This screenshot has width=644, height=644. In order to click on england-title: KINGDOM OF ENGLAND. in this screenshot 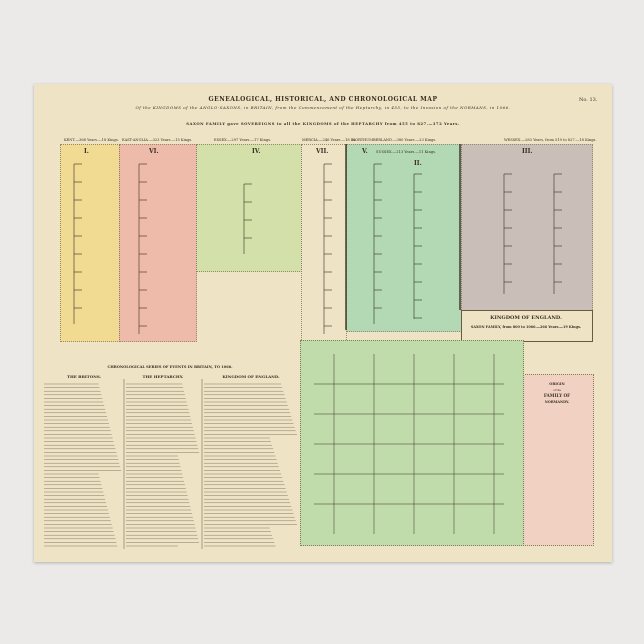, I will do `click(526, 318)`.